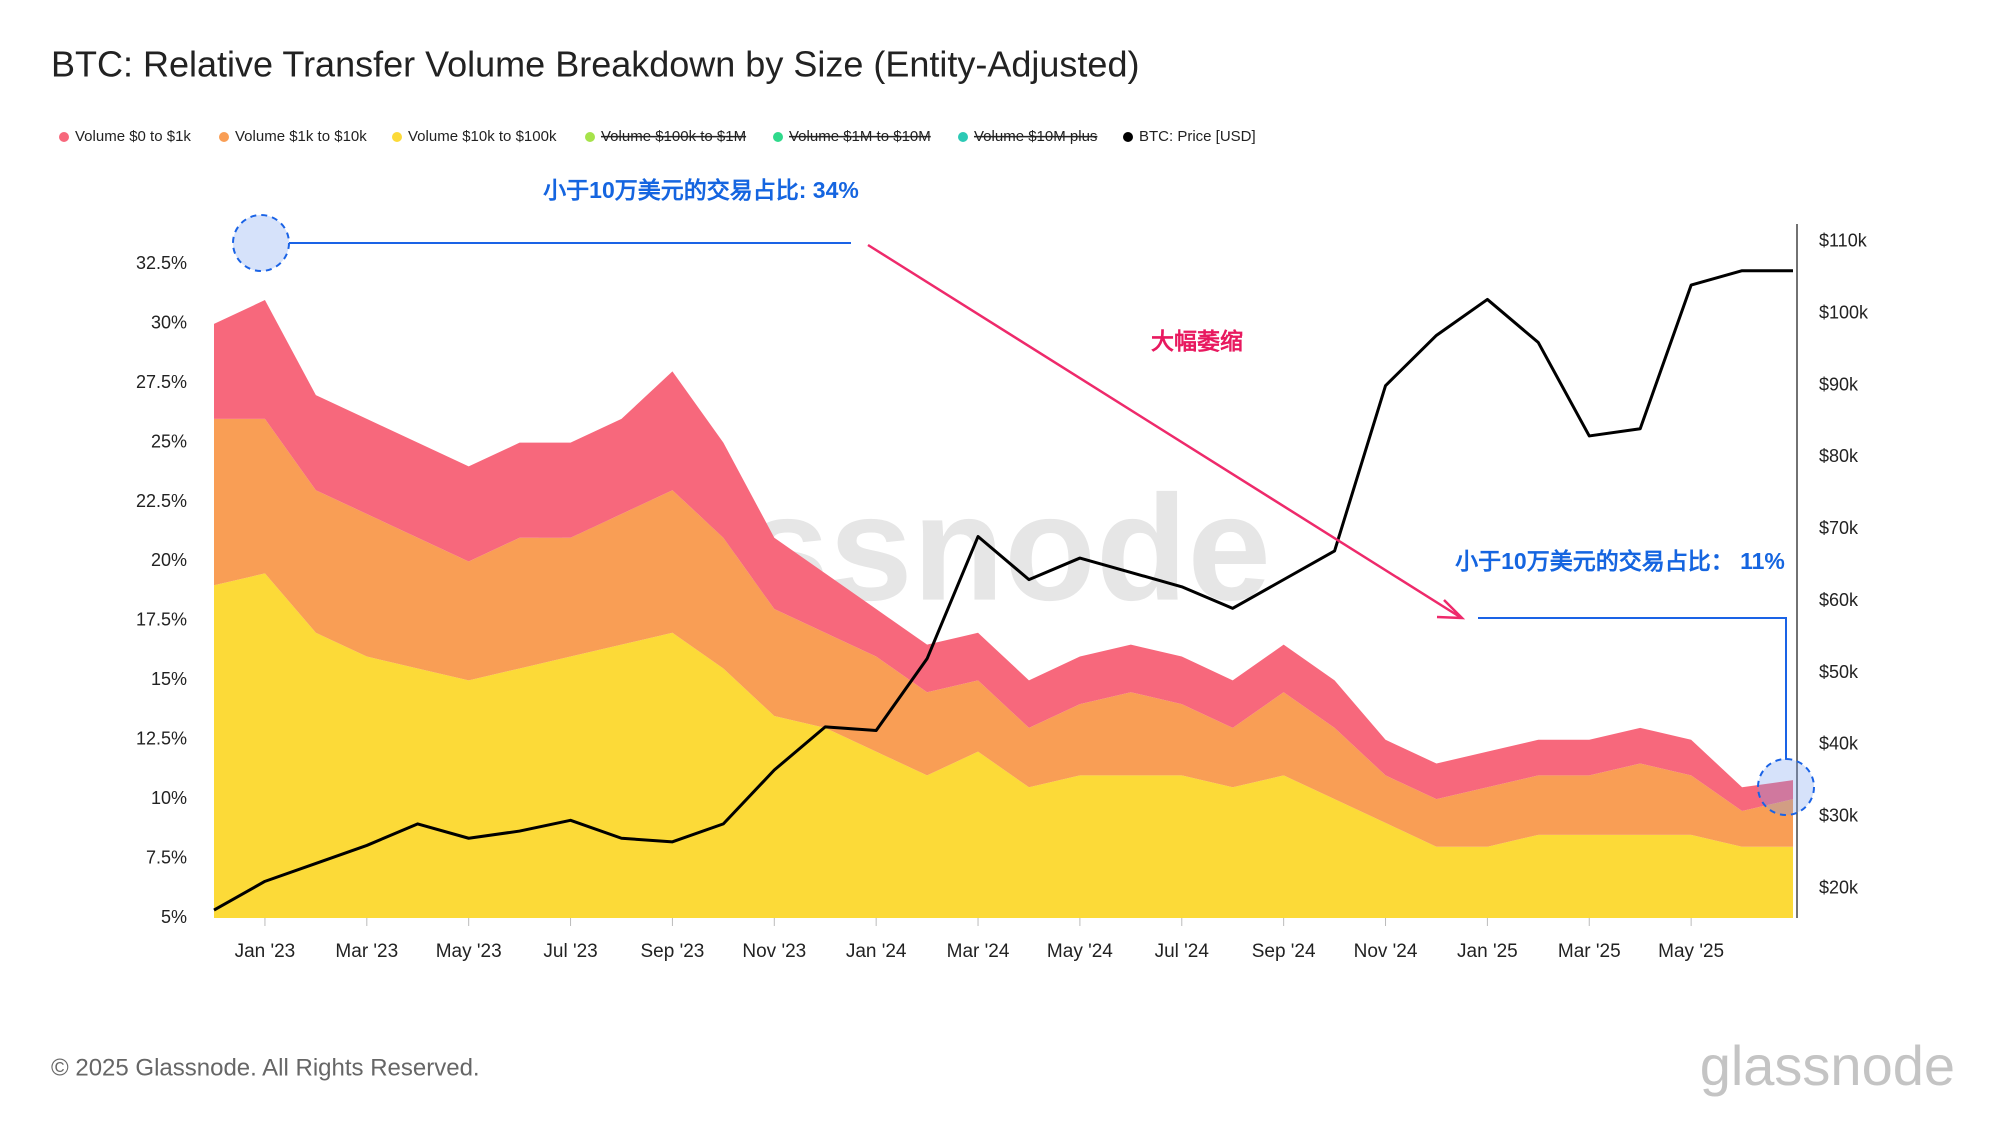  I want to click on x-tick-label: Nov '24, so click(1386, 951).